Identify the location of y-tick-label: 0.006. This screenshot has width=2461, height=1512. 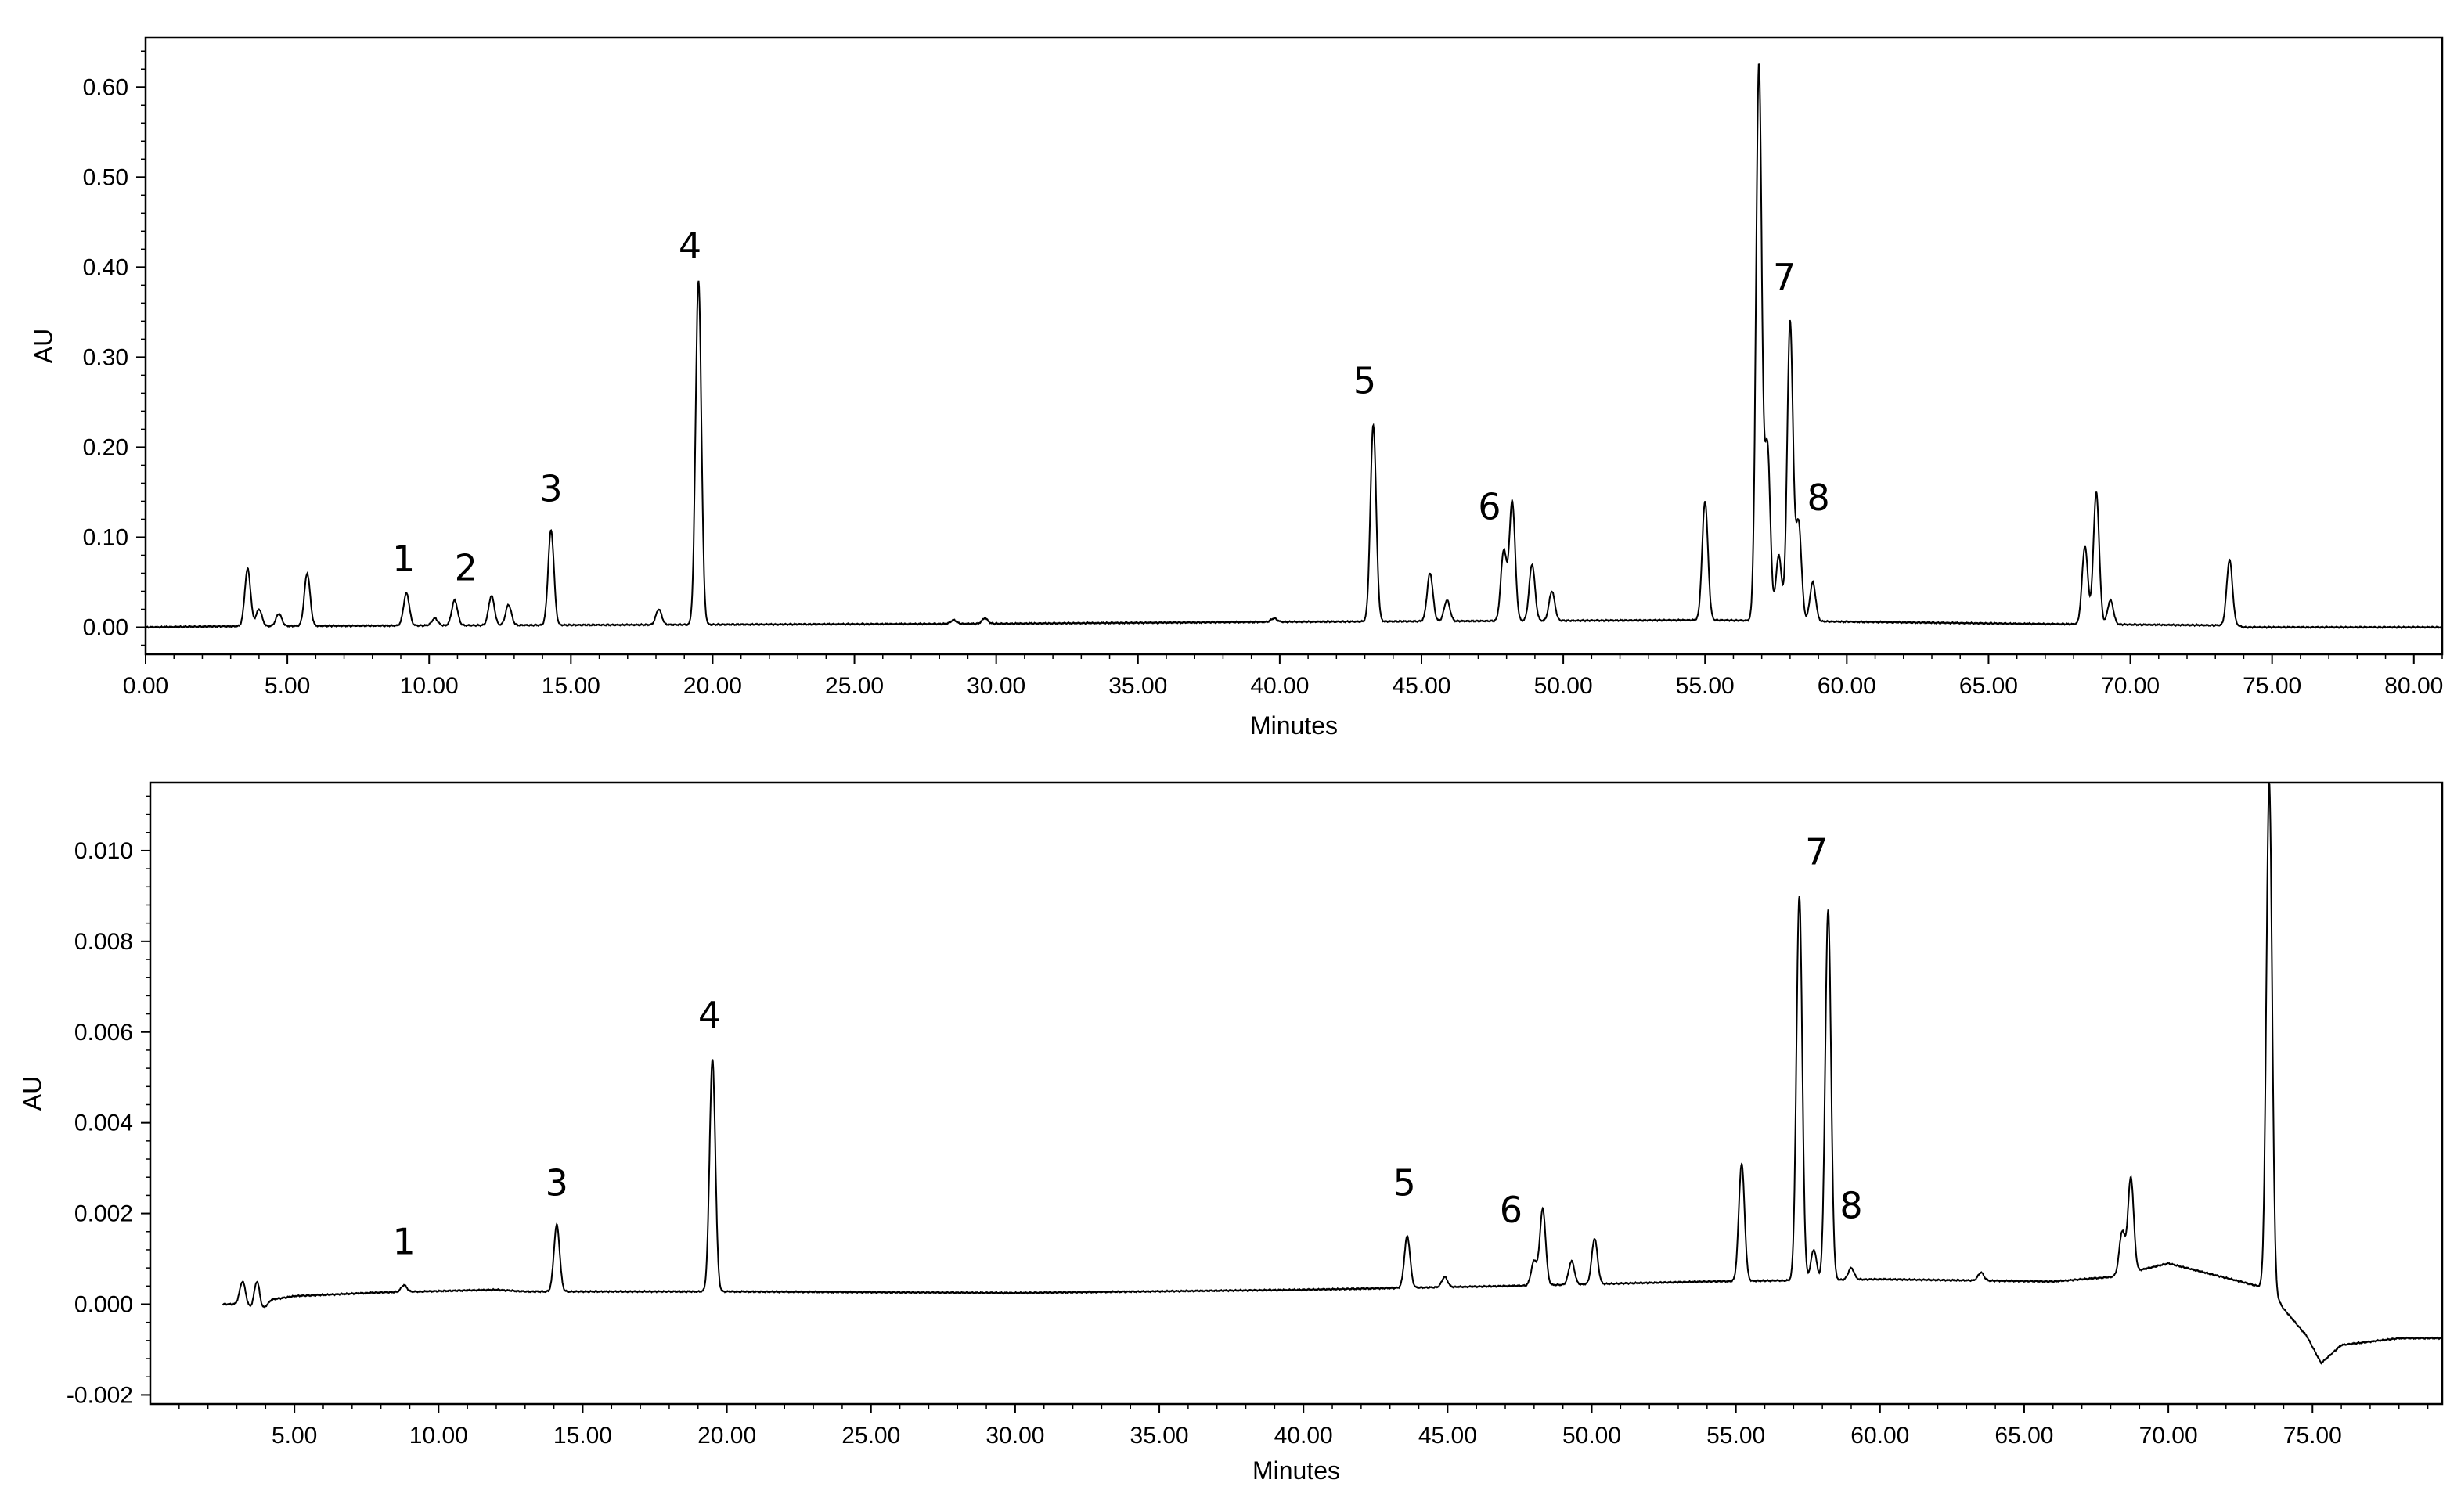
(103, 1033).